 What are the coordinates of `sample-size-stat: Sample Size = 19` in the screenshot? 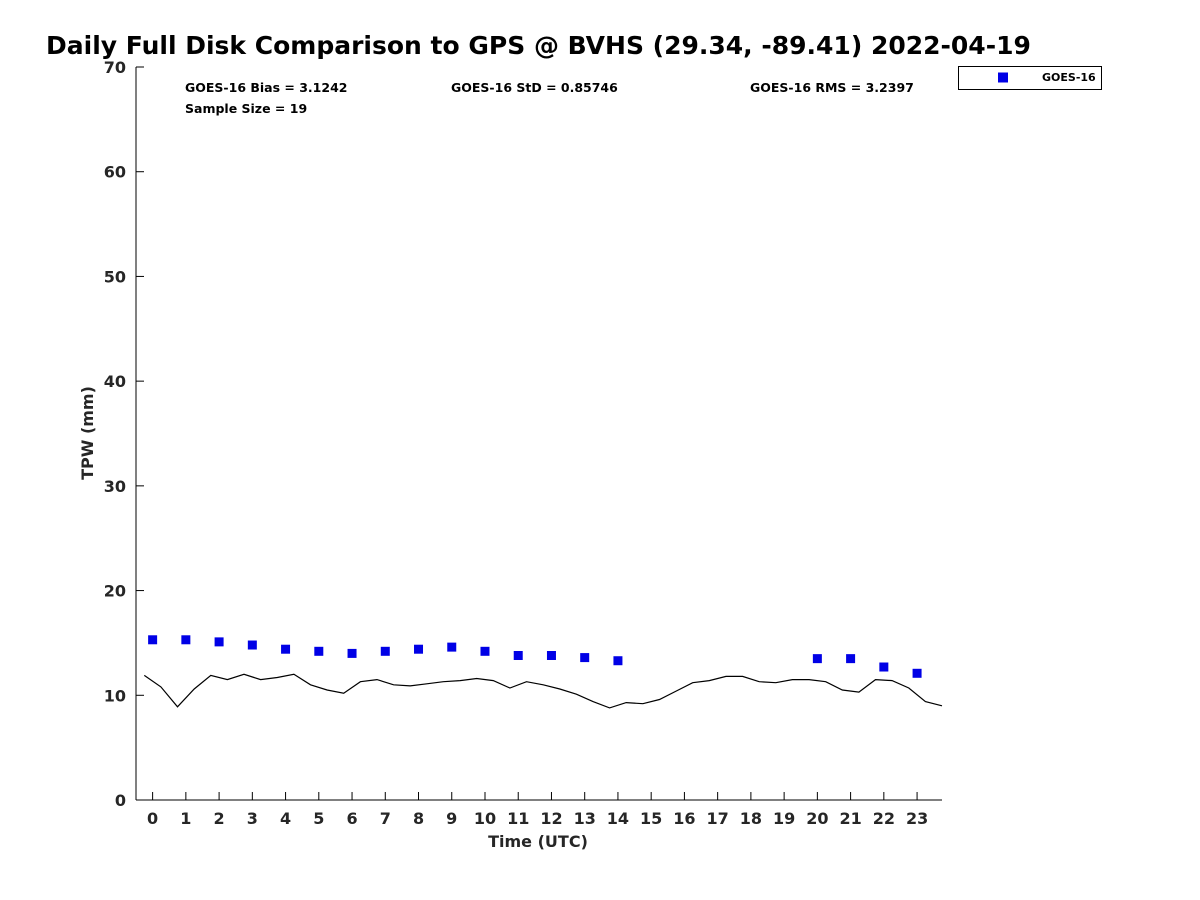 It's located at (246, 108).